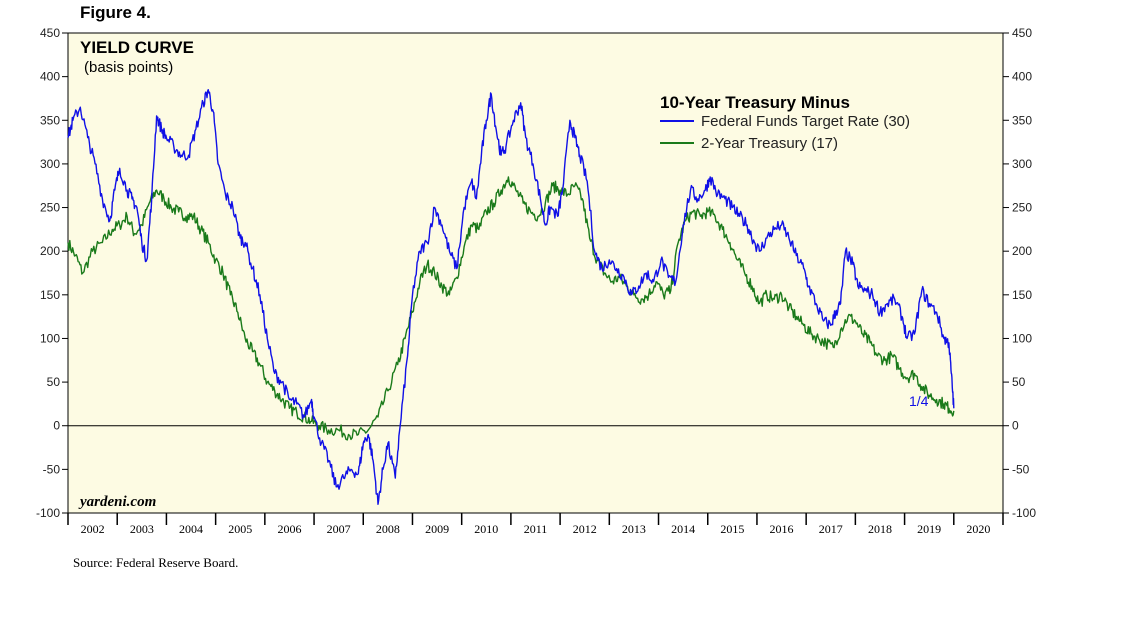  I want to click on y-tick-label-left: 250, so click(50, 208).